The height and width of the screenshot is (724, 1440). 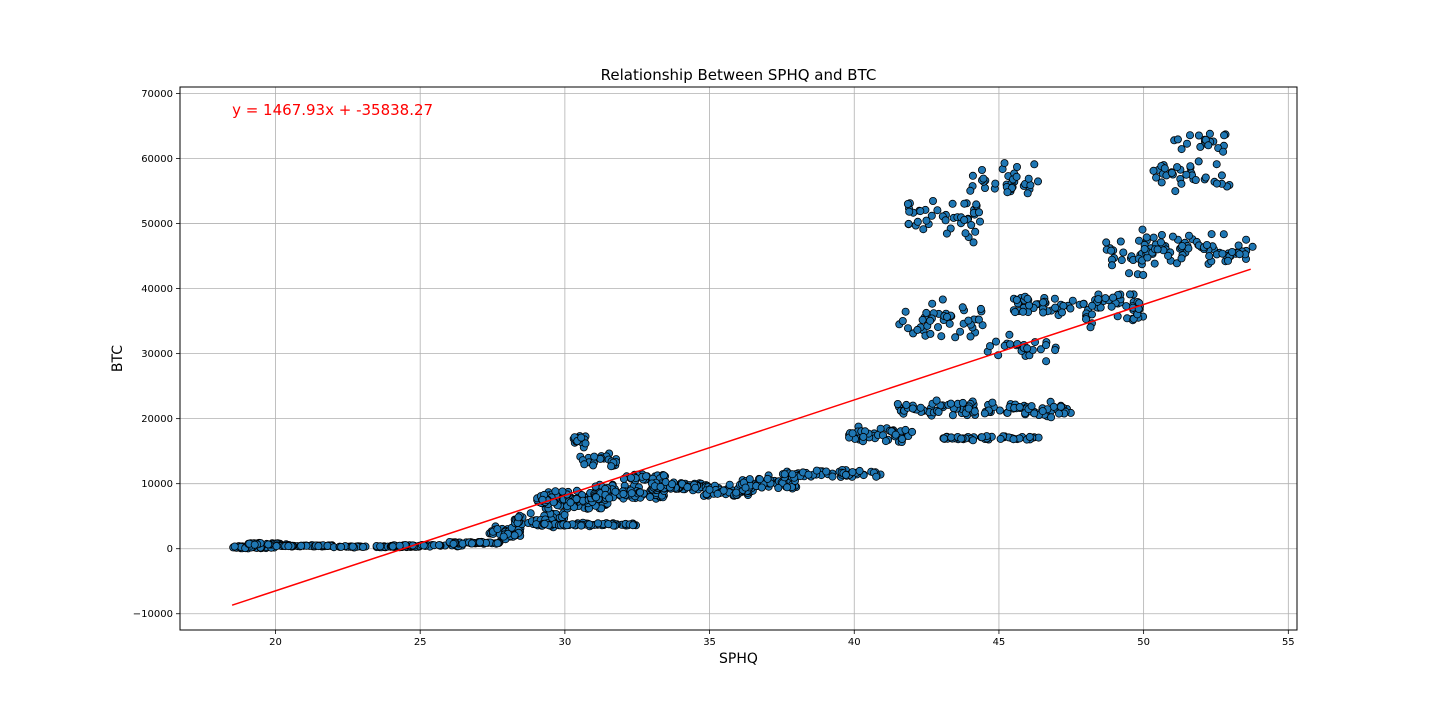 I want to click on x-tick-label: 45, so click(x=999, y=642).